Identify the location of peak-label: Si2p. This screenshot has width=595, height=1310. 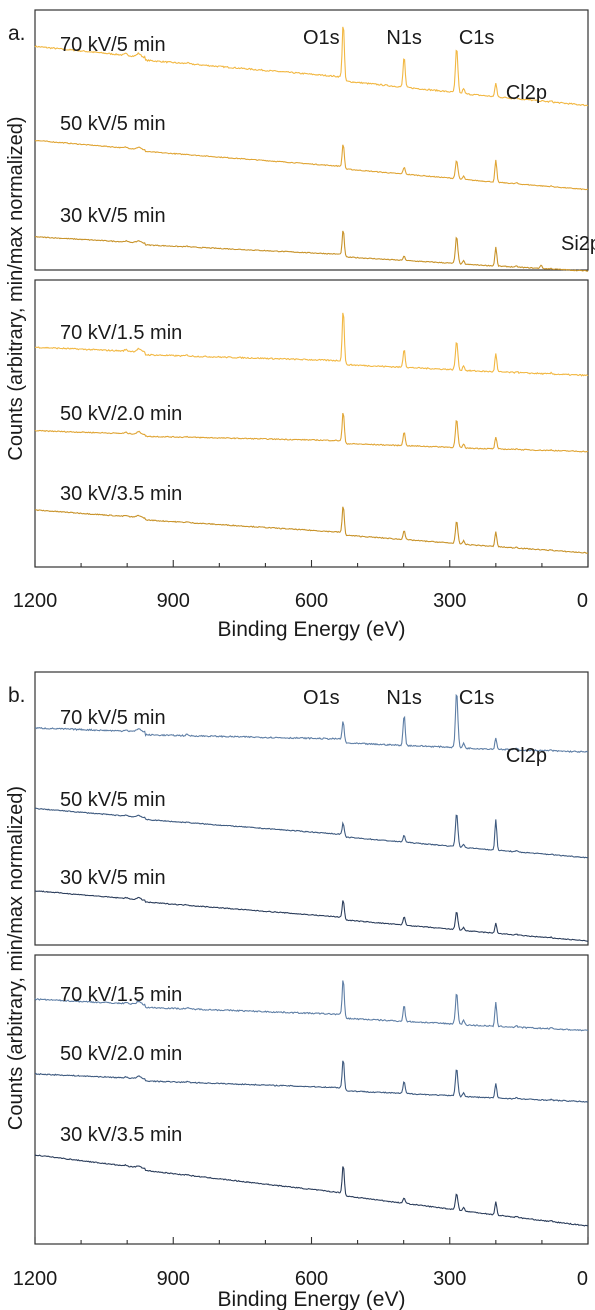
(578, 244).